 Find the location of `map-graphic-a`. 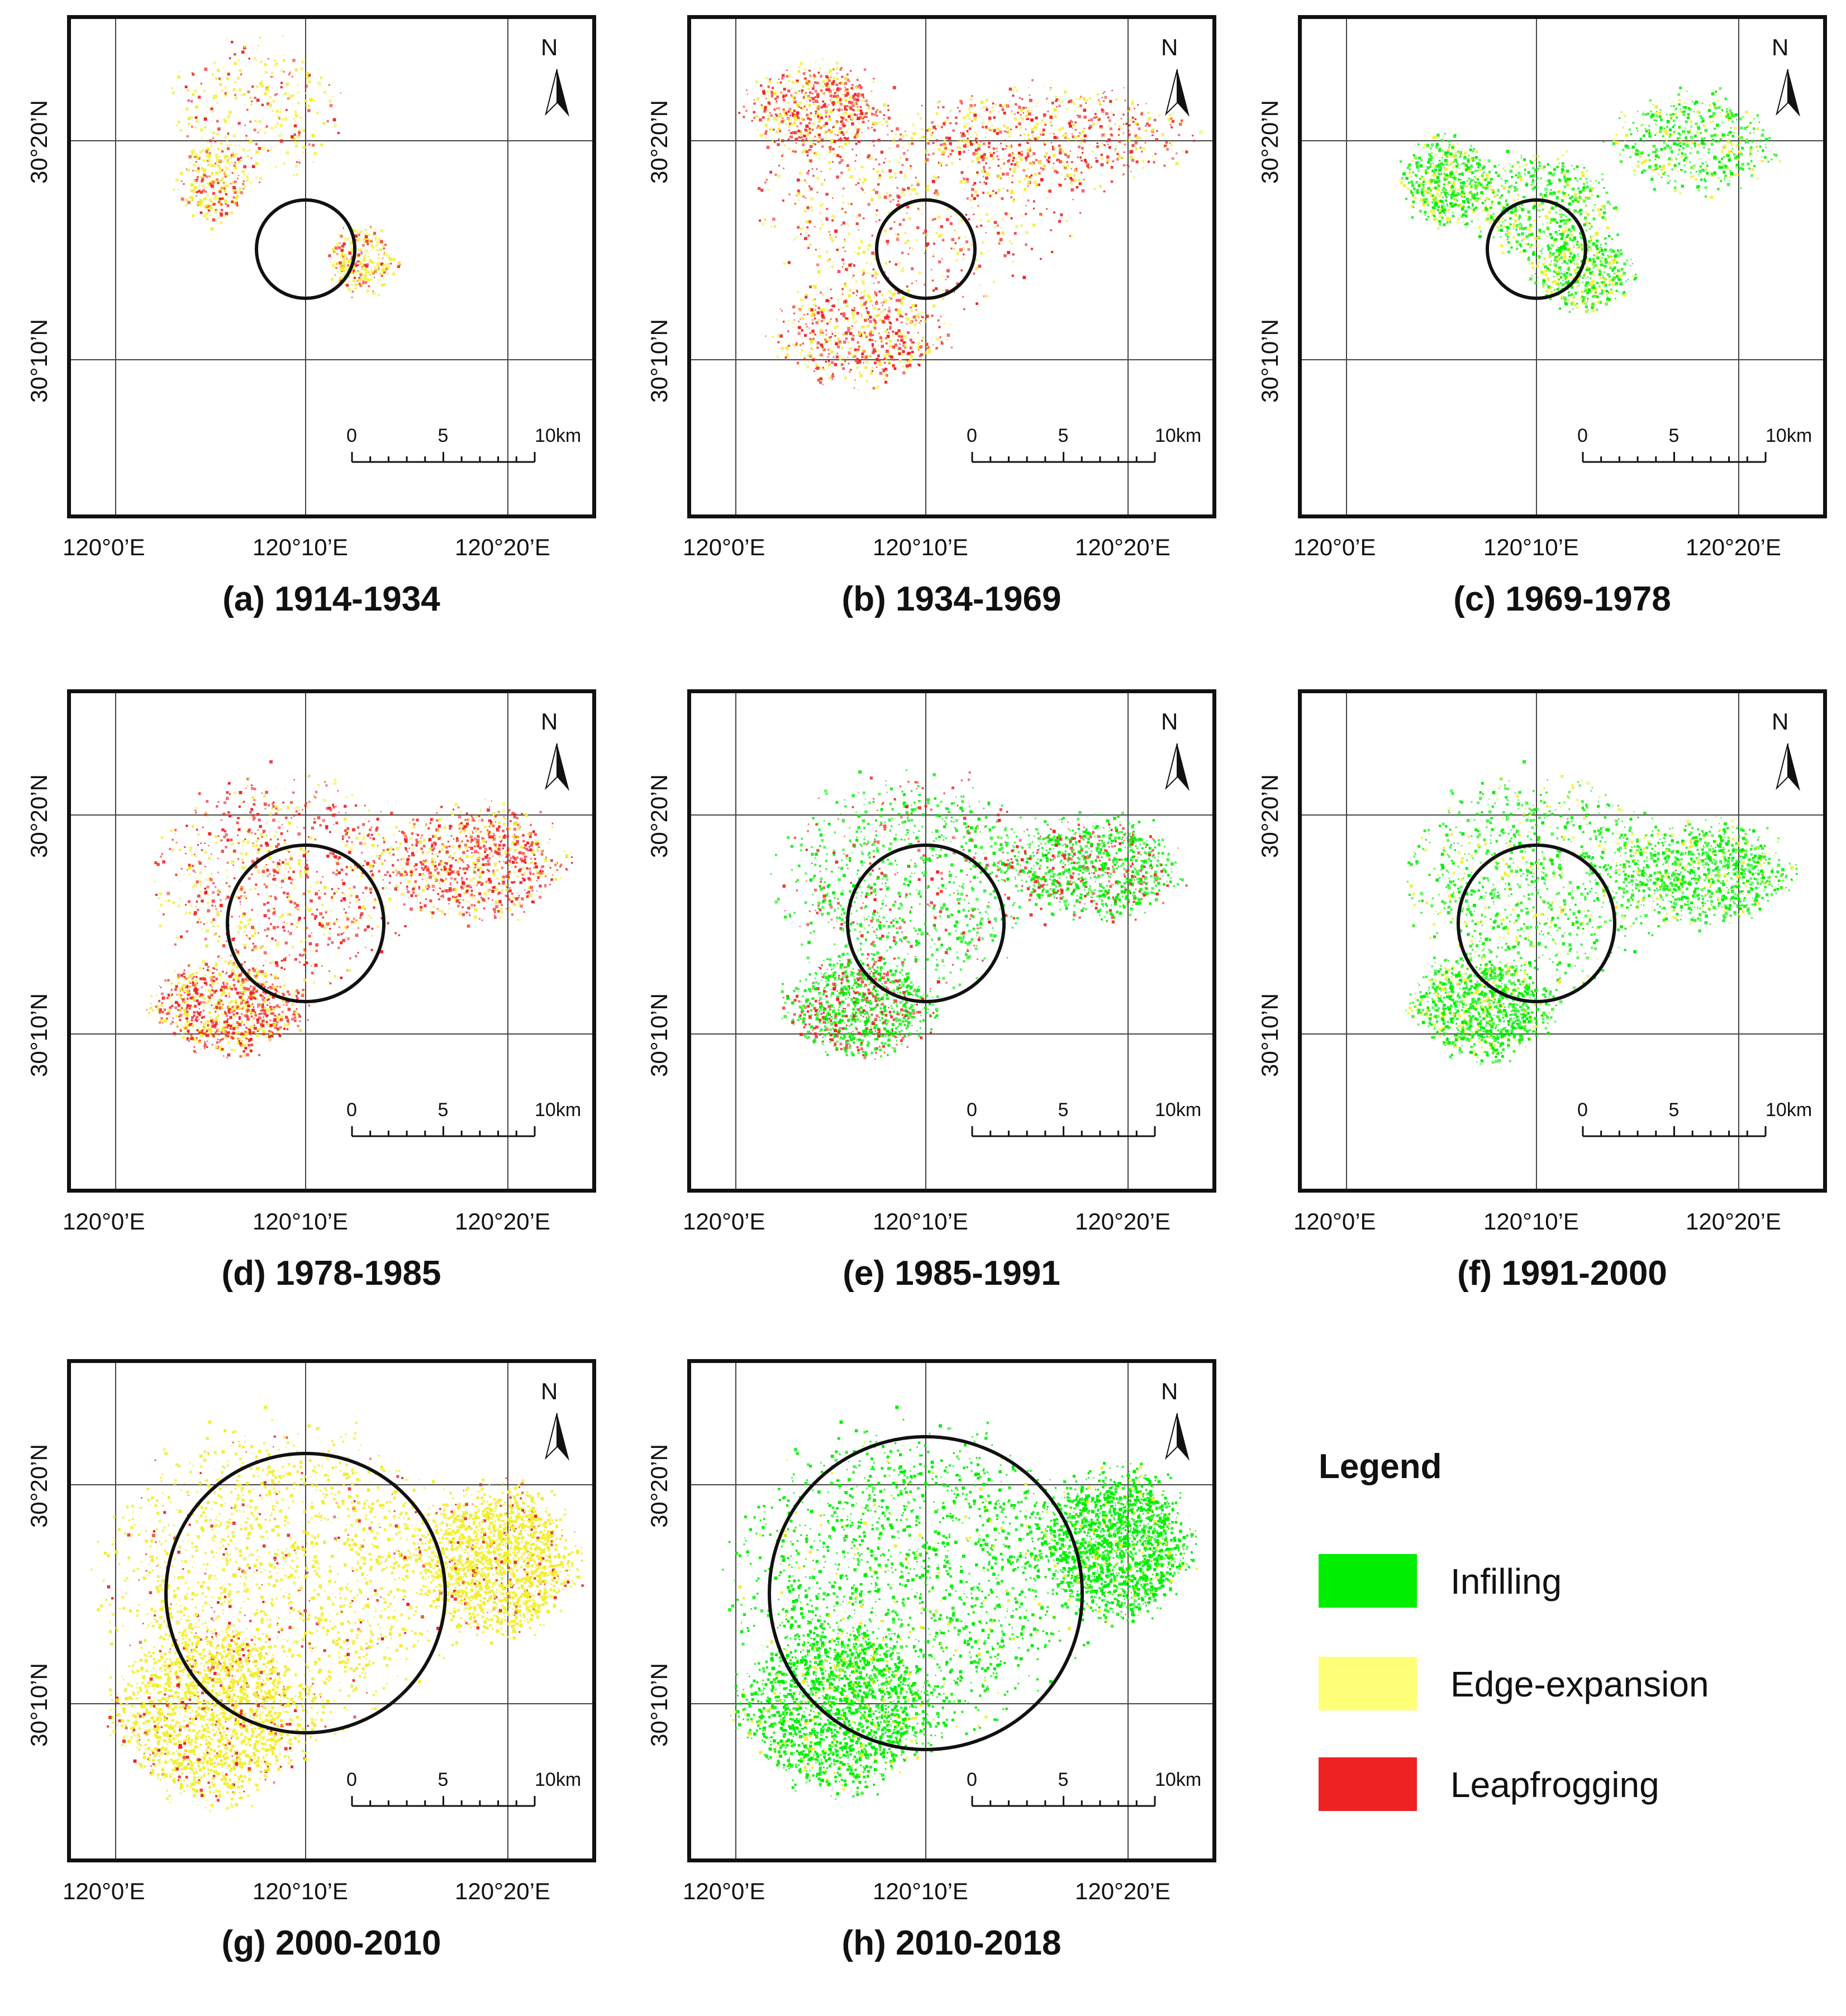

map-graphic-a is located at coordinates (331, 266).